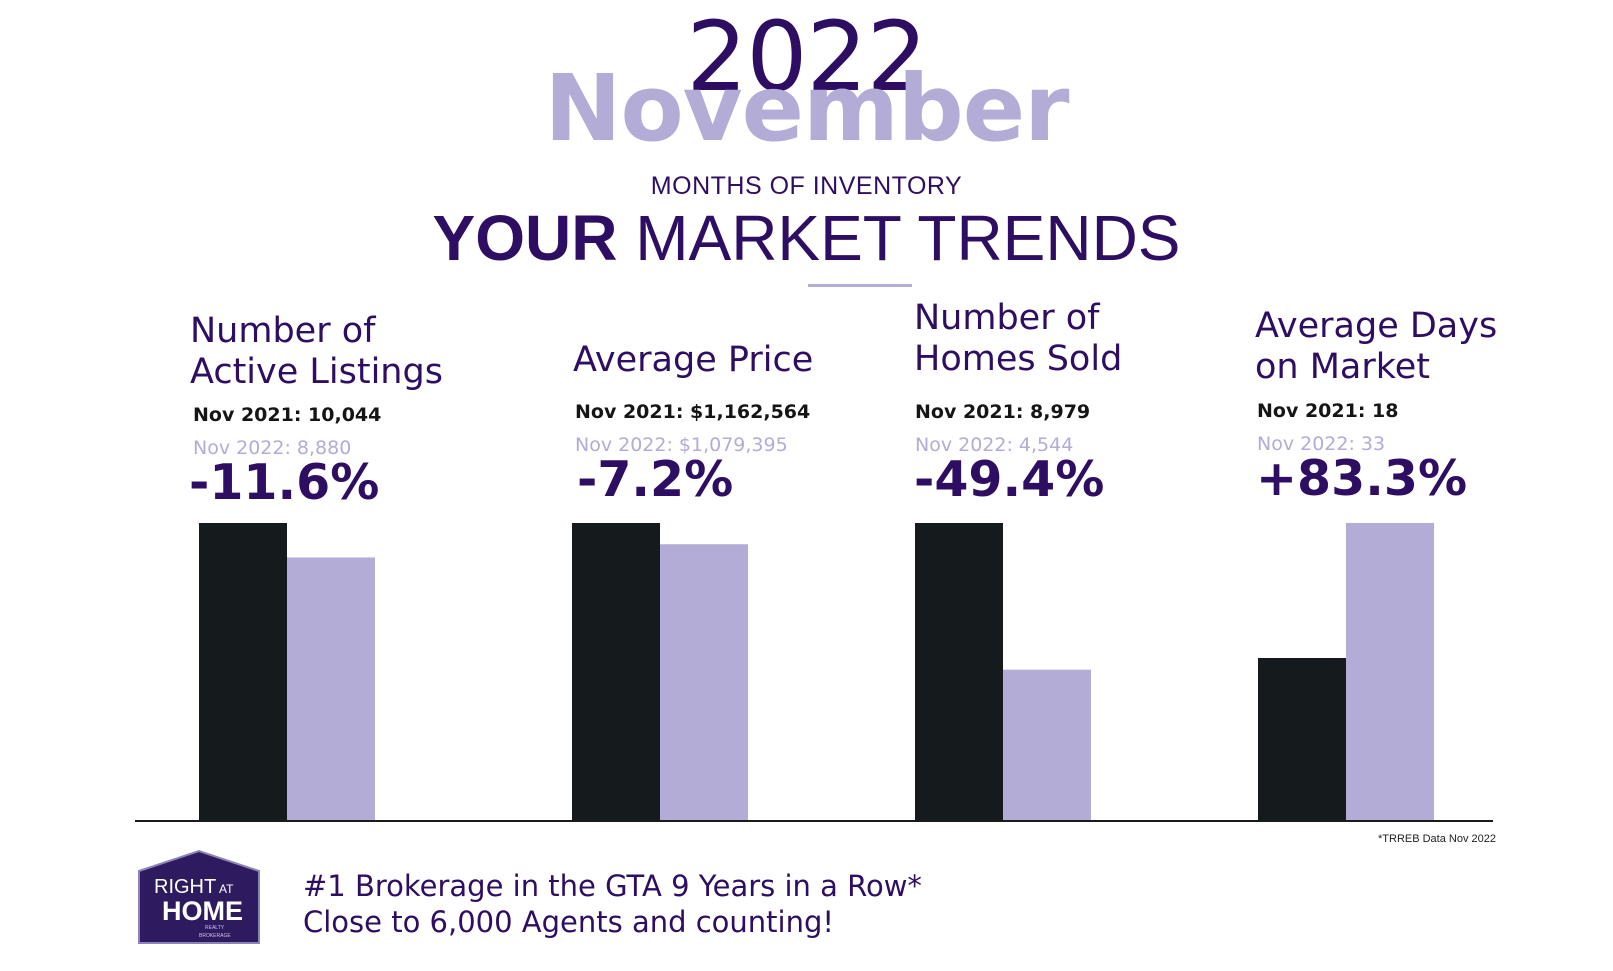 The height and width of the screenshot is (971, 1613). Describe the element at coordinates (1362, 478) in the screenshot. I see `panel-4-change: +83.3%` at that location.